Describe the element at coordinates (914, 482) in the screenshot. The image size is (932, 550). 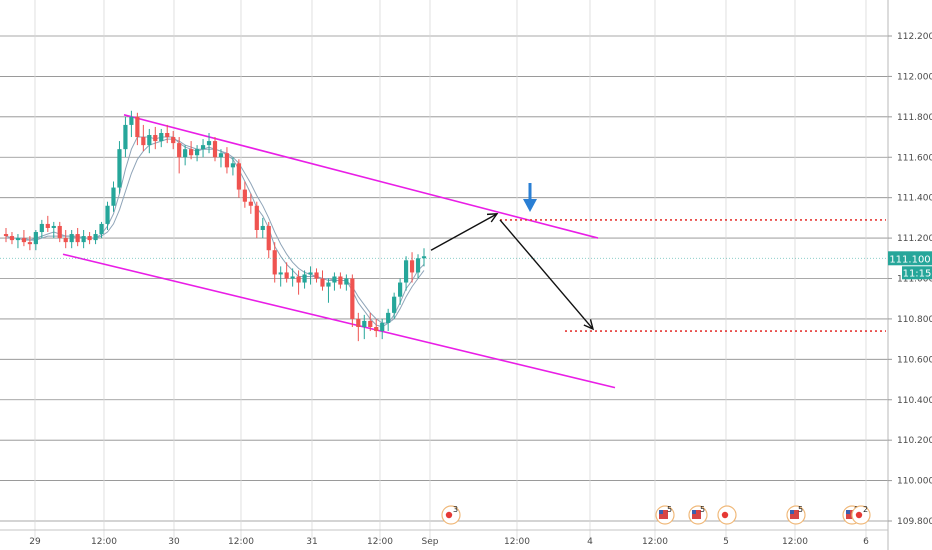
I see `price-tick-label: 110.000` at that location.